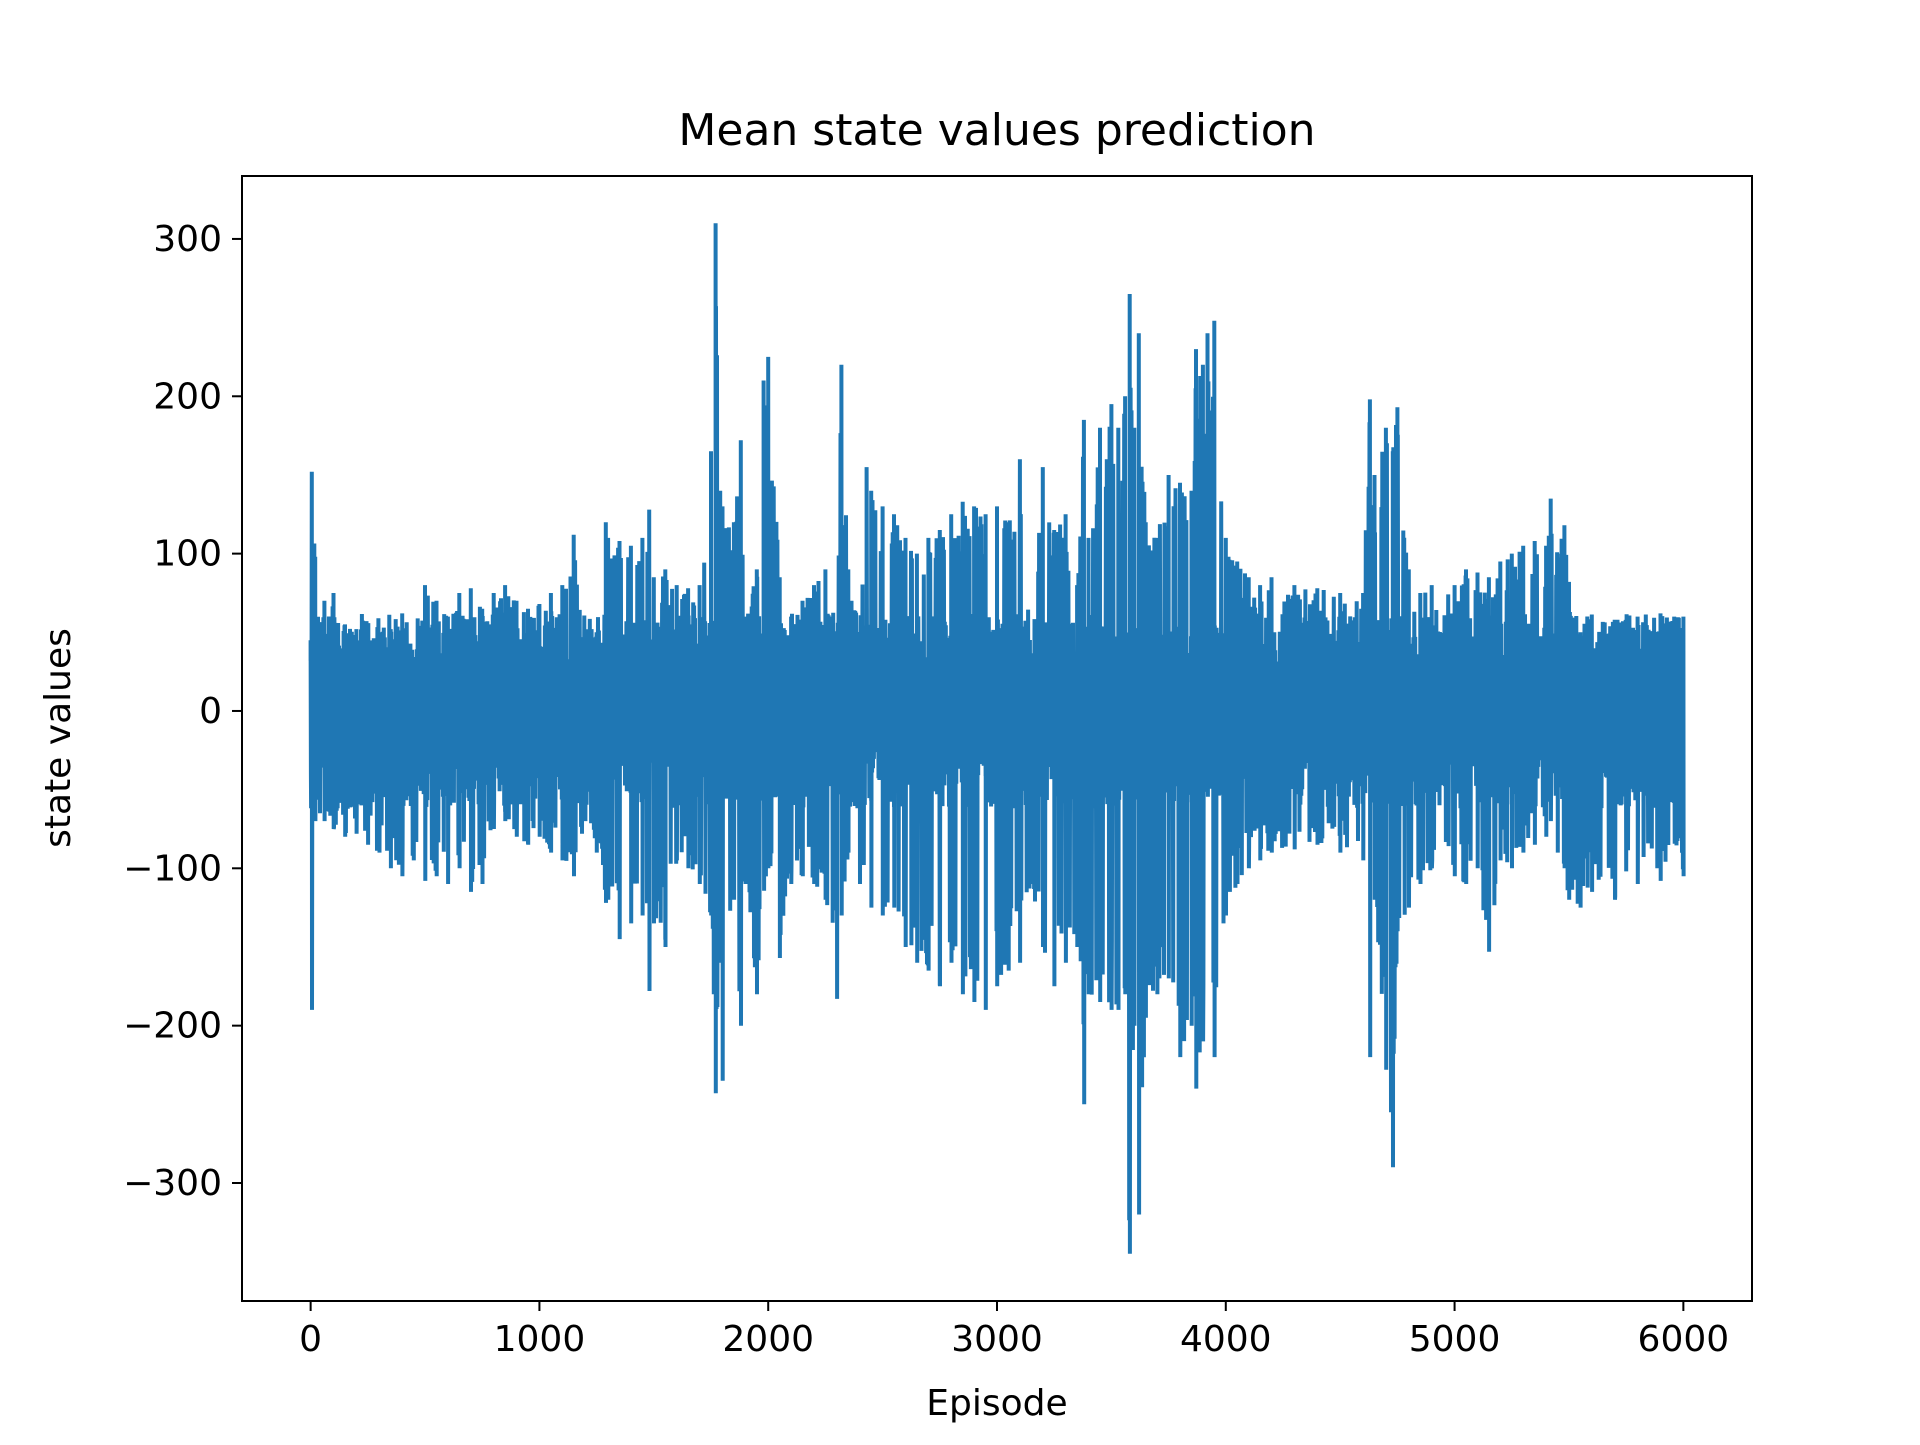 This screenshot has height=1445, width=1920. What do you see at coordinates (187, 396) in the screenshot?
I see `y-tick-label: 200` at bounding box center [187, 396].